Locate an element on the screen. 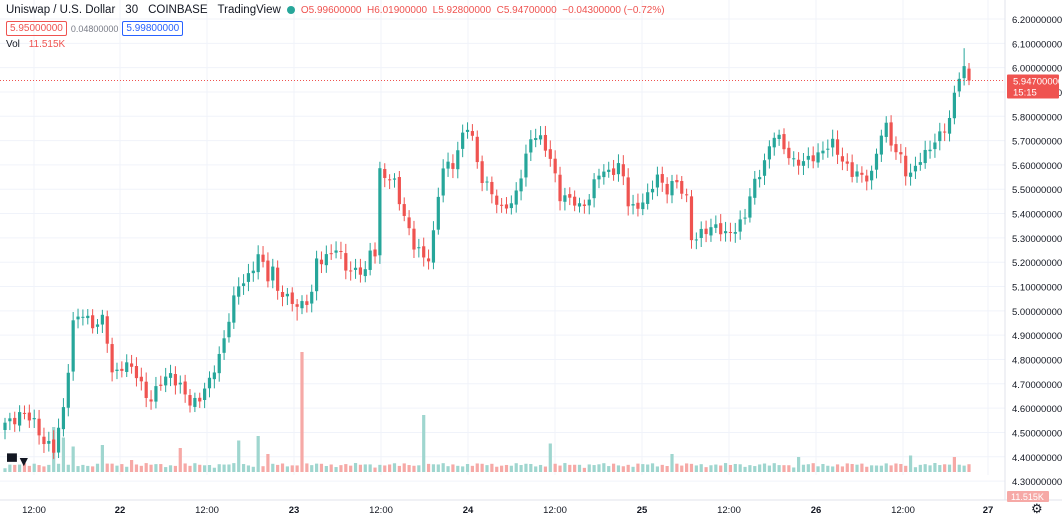  symbol-title: Uniswap / U.S. Dollar is located at coordinates (61, 10).